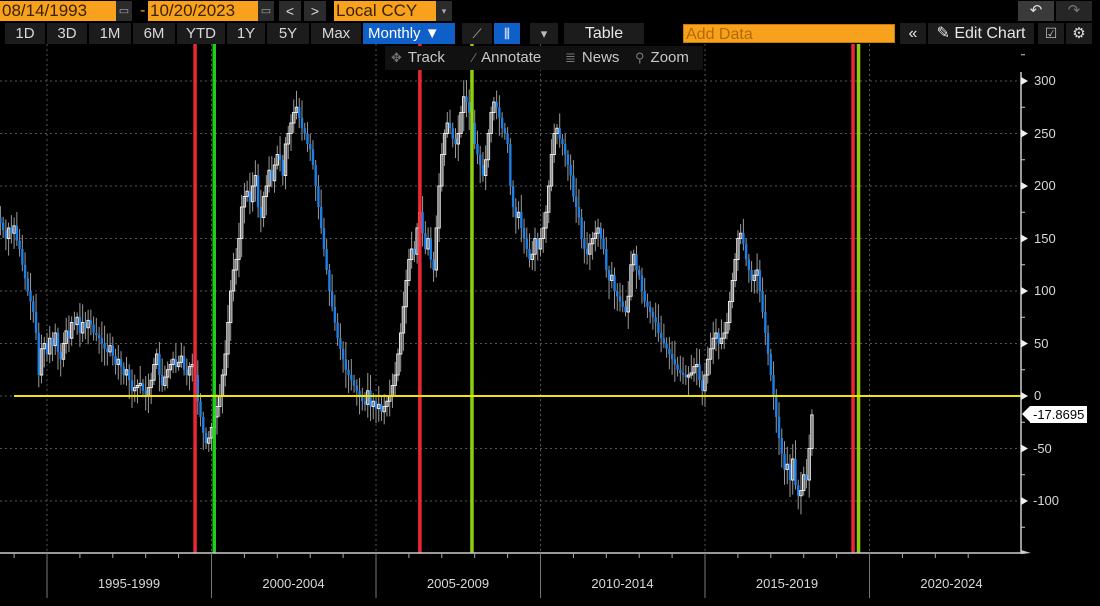 The height and width of the screenshot is (606, 1100). Describe the element at coordinates (1045, 185) in the screenshot. I see `y-tick-label: 200` at that location.